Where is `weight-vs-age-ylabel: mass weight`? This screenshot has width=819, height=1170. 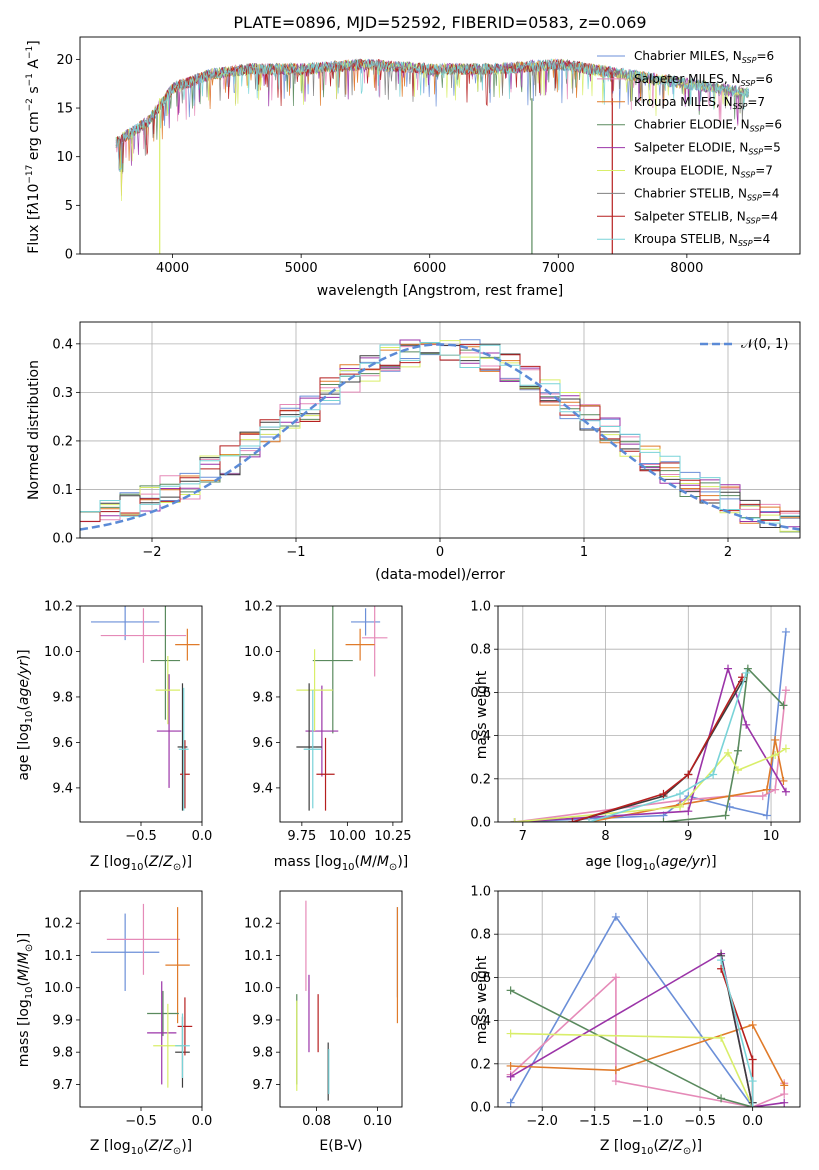 weight-vs-age-ylabel: mass weight is located at coordinates (482, 714).